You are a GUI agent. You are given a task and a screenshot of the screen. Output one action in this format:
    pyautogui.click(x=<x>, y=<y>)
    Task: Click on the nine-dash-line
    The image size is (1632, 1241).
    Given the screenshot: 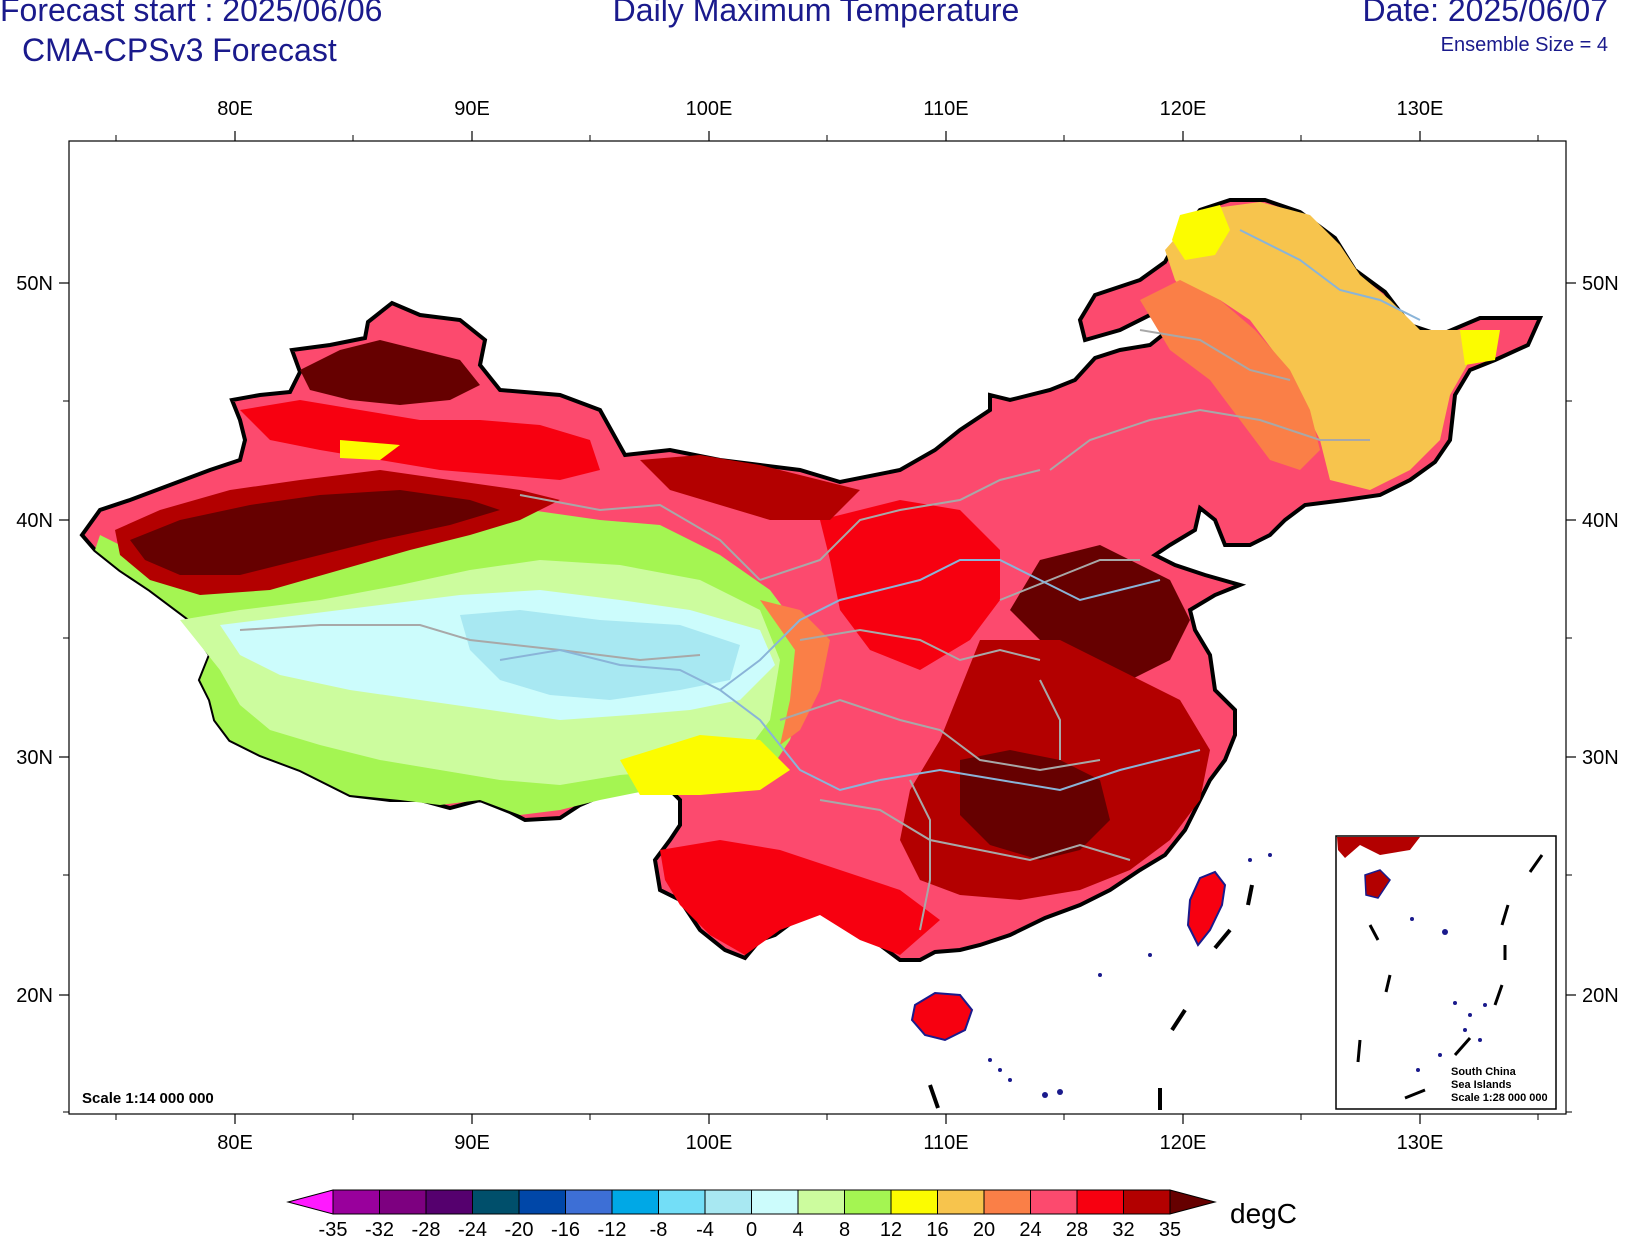 What is the action you would take?
    pyautogui.click(x=1091, y=997)
    